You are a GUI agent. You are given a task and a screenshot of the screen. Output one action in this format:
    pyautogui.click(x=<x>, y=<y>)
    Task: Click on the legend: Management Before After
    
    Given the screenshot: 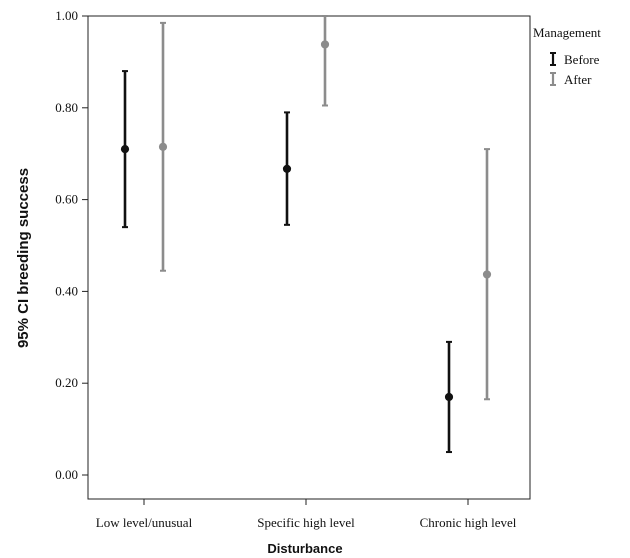 What is the action you would take?
    pyautogui.click(x=567, y=56)
    